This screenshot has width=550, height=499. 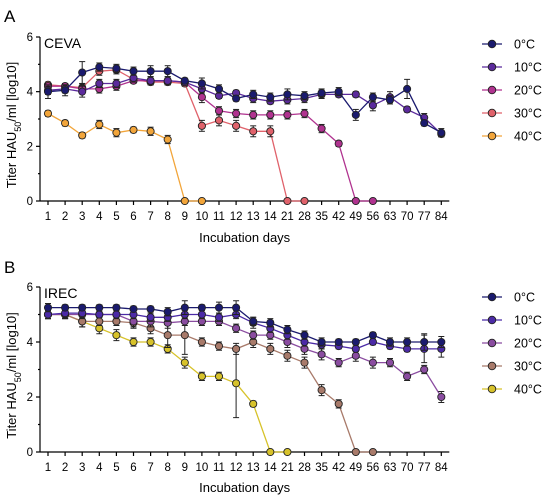 What do you see at coordinates (245, 487) in the screenshot?
I see `x-axis-label: Incubation days` at bounding box center [245, 487].